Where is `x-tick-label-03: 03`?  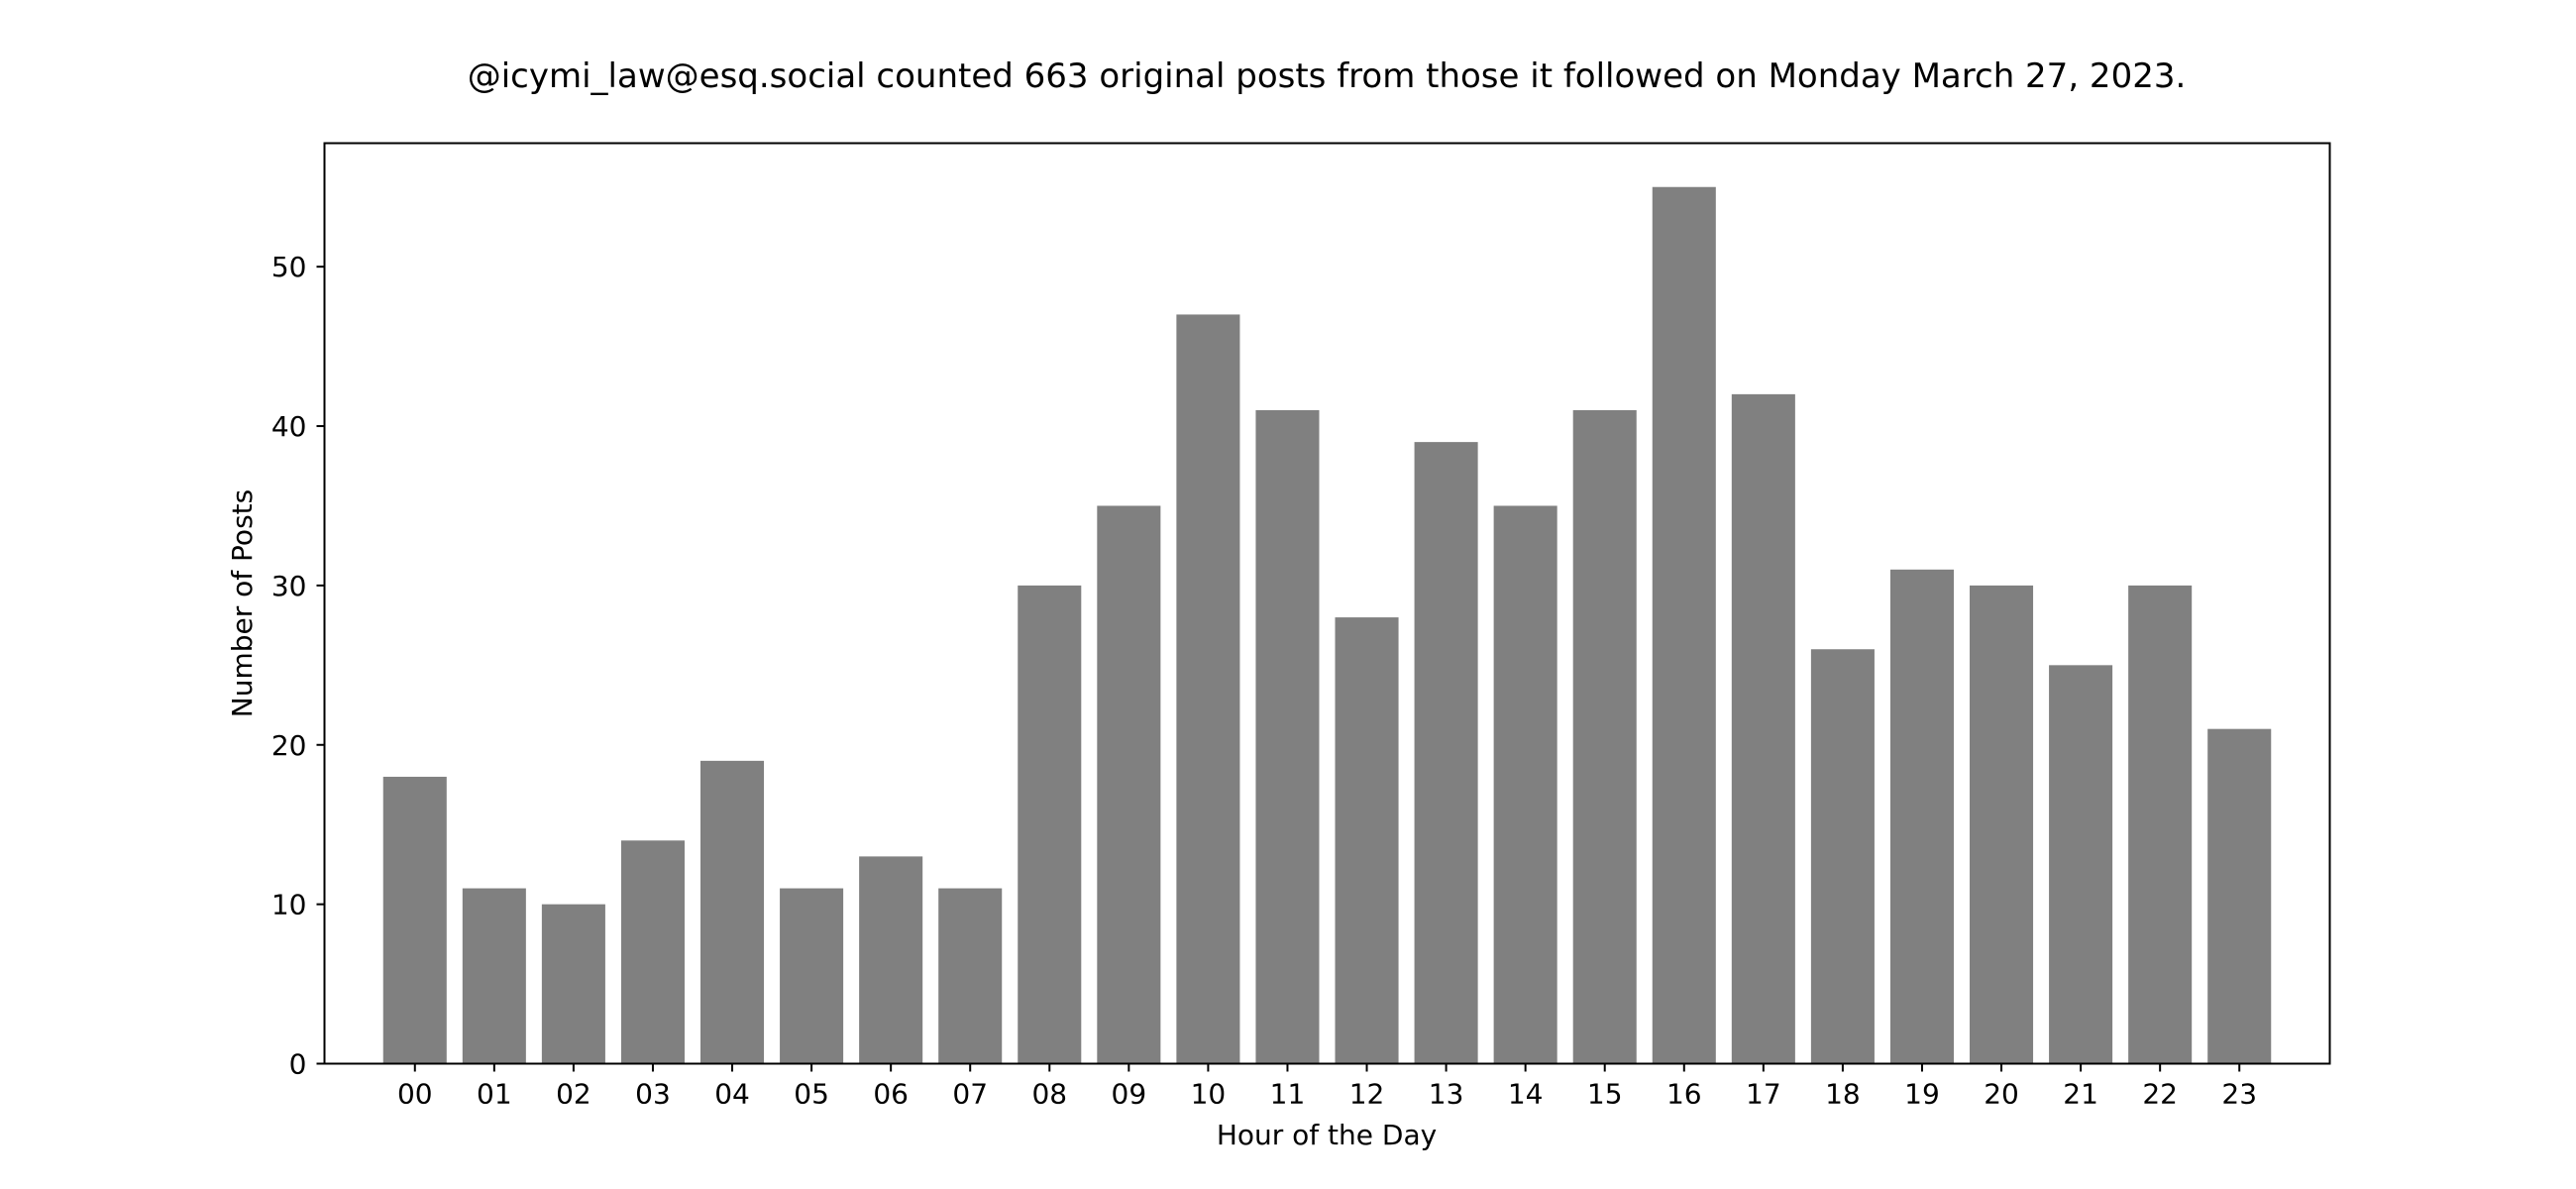 x-tick-label-03: 03 is located at coordinates (653, 1094).